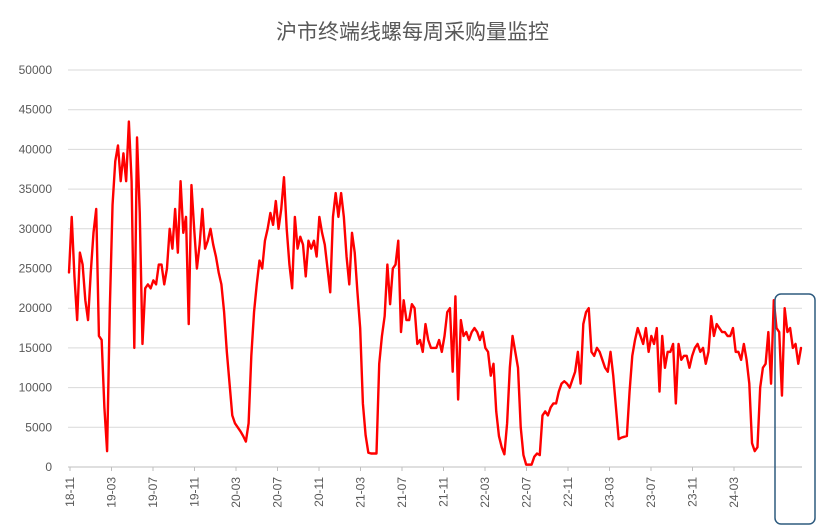 The height and width of the screenshot is (532, 825). Describe the element at coordinates (568, 492) in the screenshot. I see `x-tick-label: 22-11` at that location.